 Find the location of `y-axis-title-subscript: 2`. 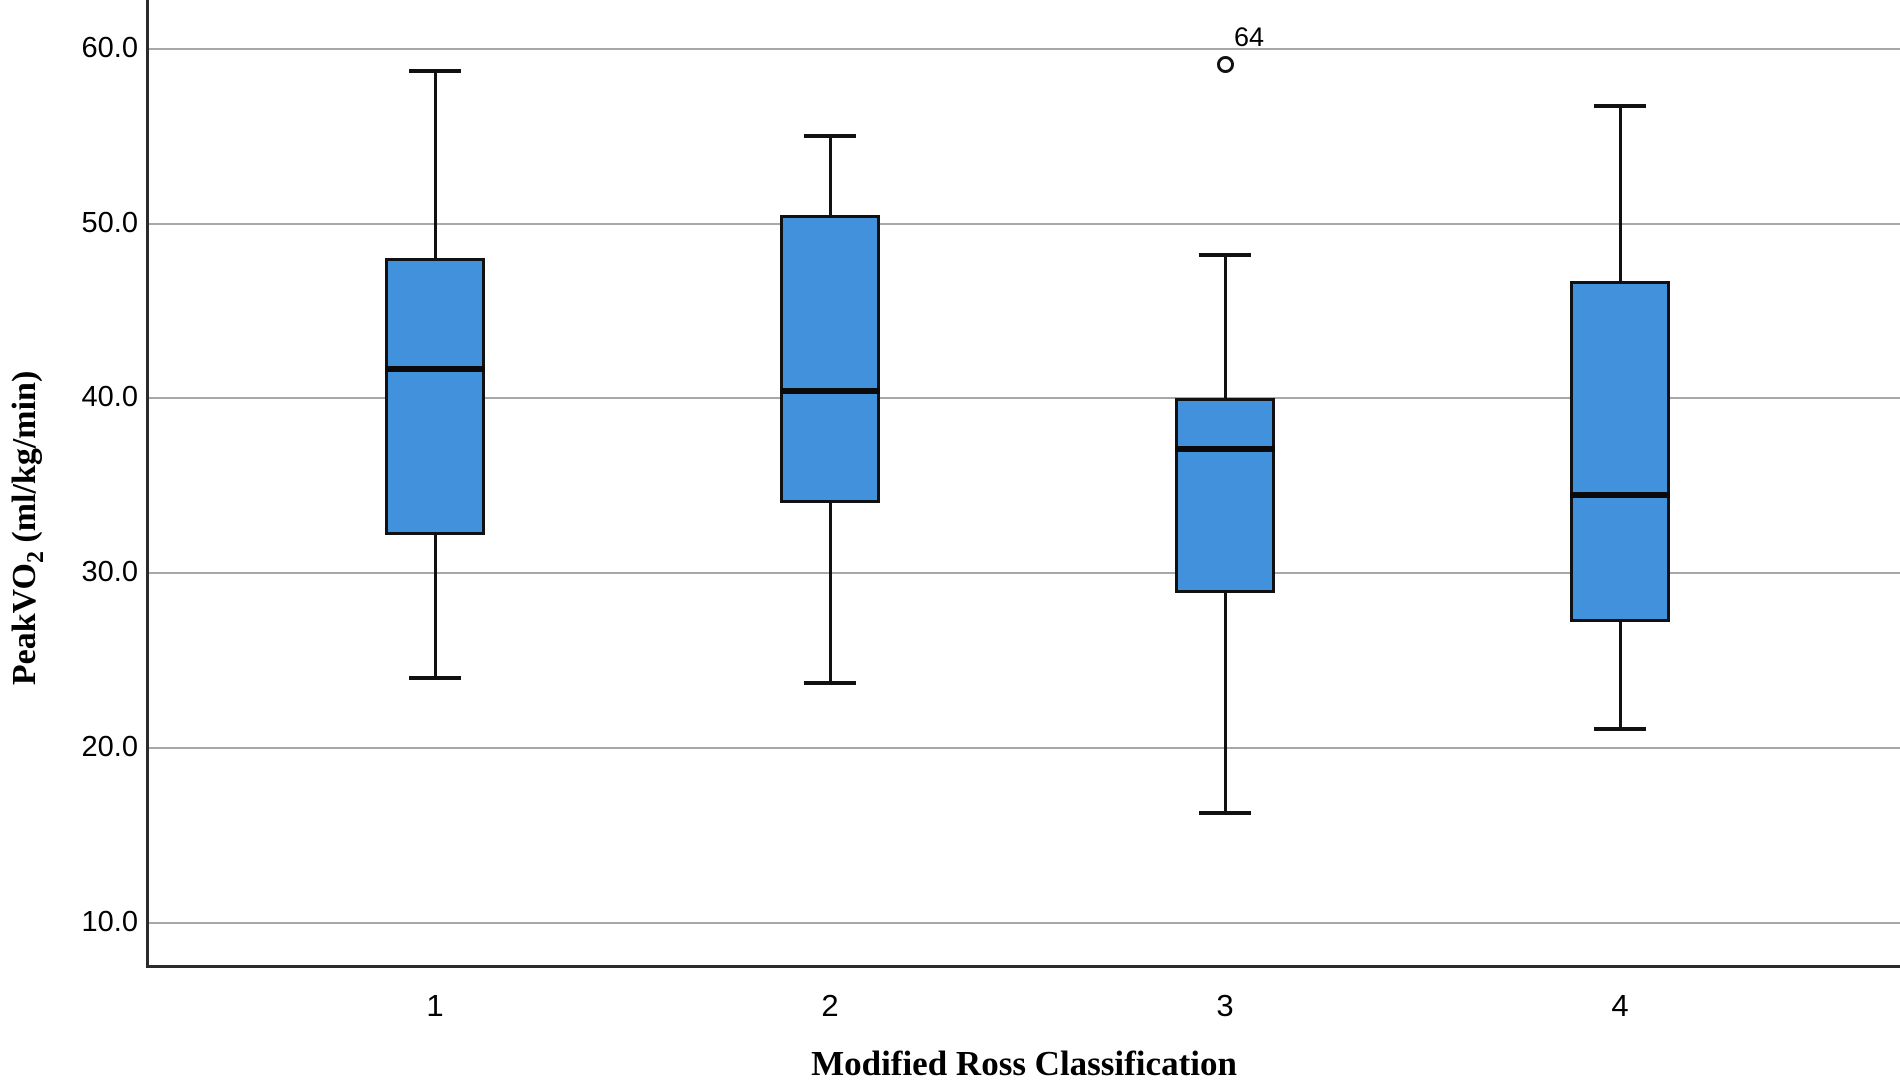

y-axis-title-subscript: 2 is located at coordinates (35, 557).